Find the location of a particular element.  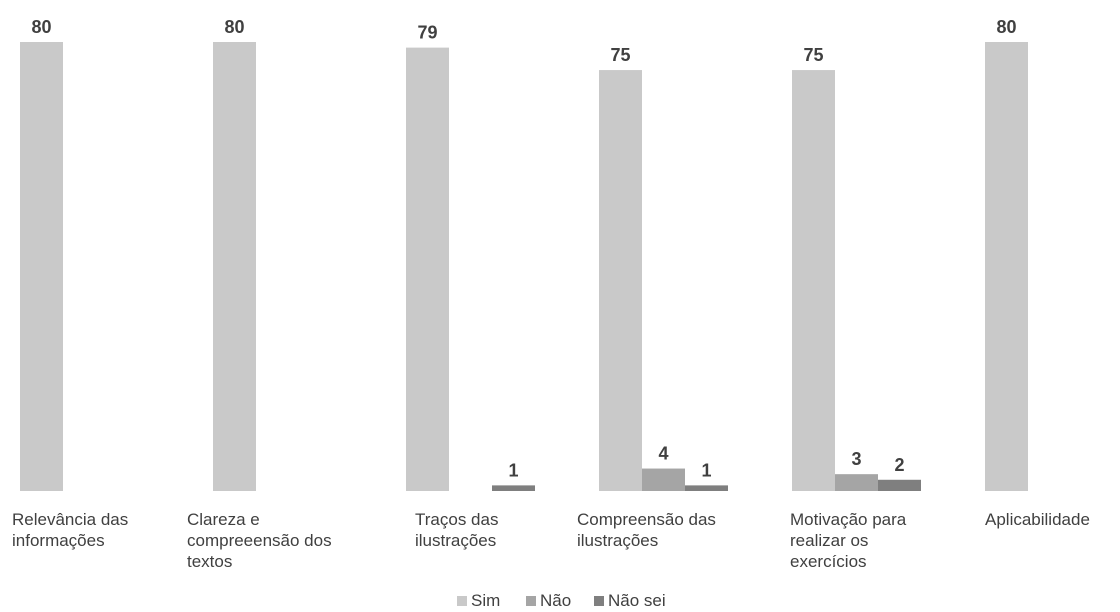

value-label: 79 is located at coordinates (427, 33).